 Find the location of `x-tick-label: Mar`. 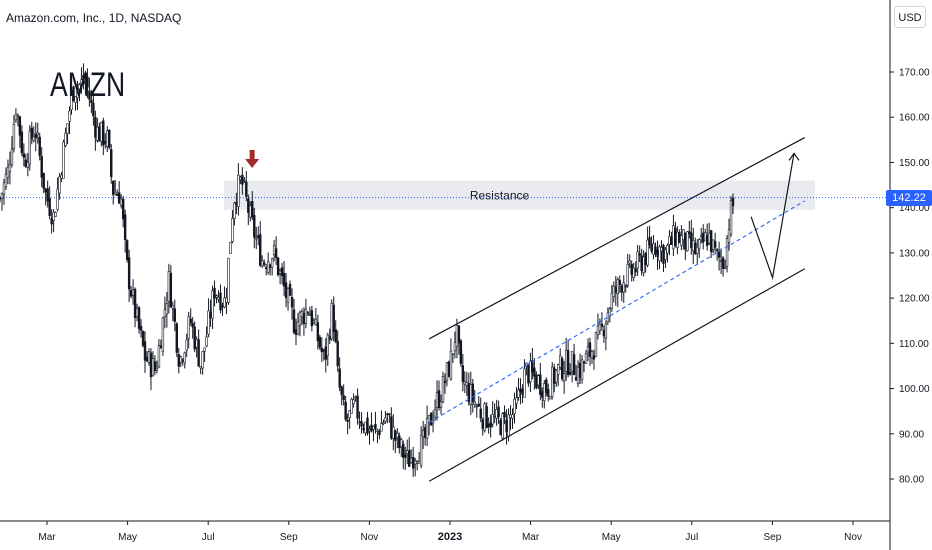

x-tick-label: Mar is located at coordinates (531, 537).